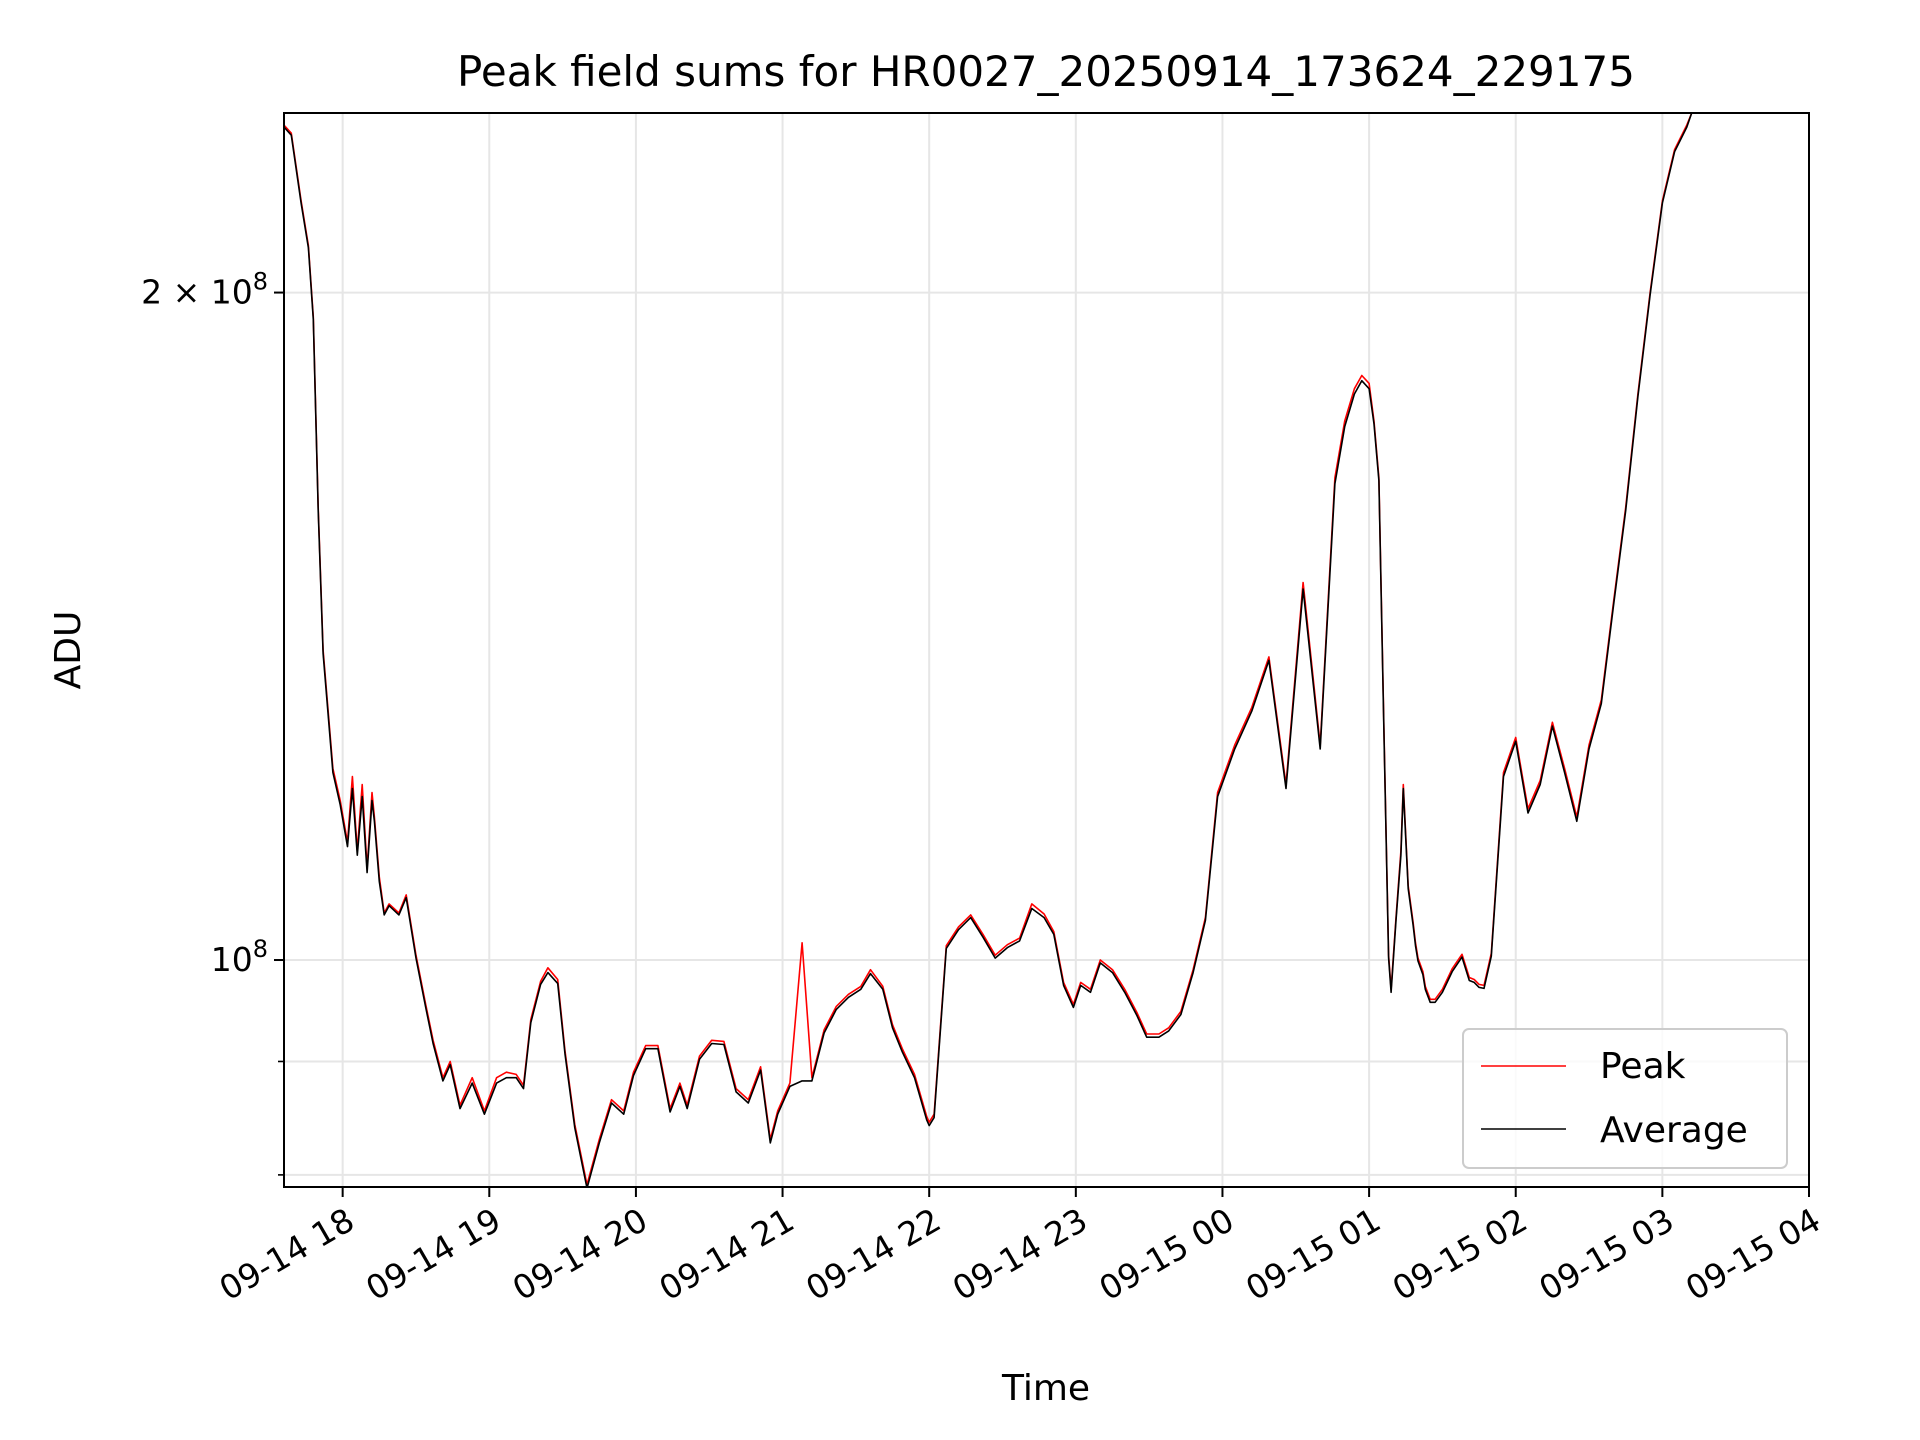  I want to click on legend-box, so click(1625, 1098).